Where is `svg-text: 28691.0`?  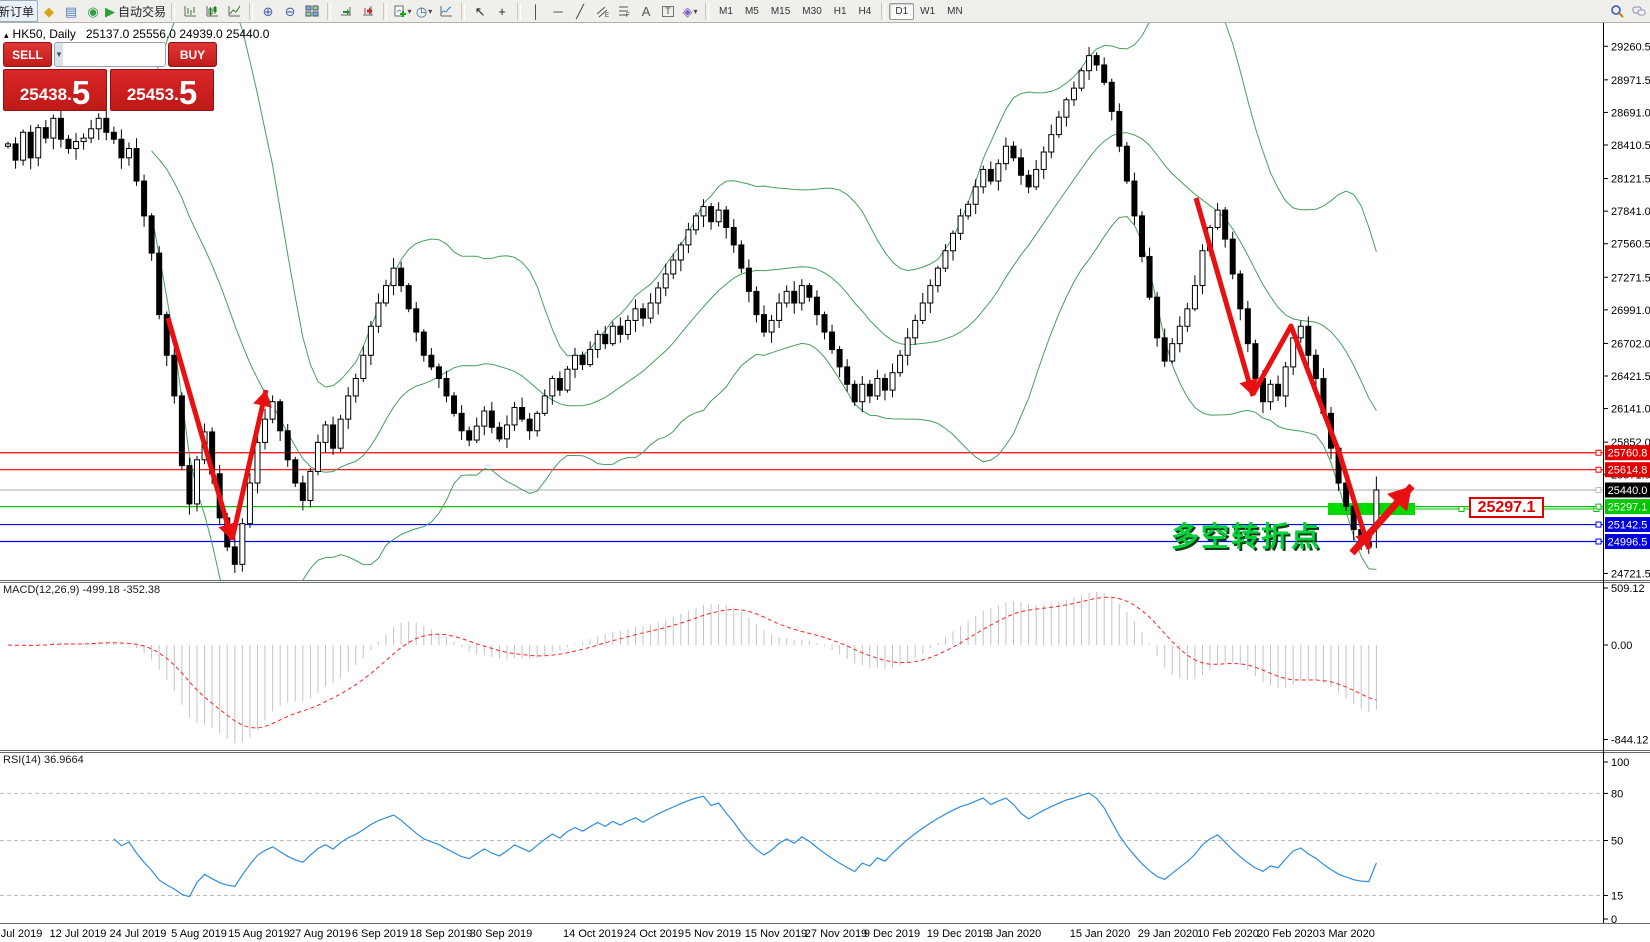 svg-text: 28691.0 is located at coordinates (1630, 113).